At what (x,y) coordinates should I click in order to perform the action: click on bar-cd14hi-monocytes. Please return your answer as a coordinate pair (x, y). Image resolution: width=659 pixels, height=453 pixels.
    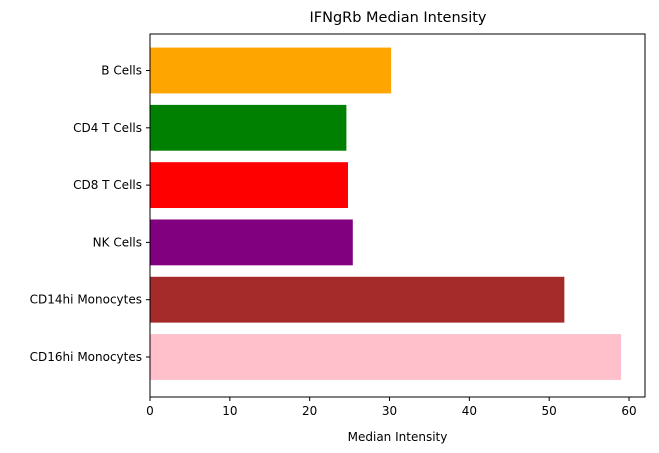
    Looking at the image, I should click on (357, 299).